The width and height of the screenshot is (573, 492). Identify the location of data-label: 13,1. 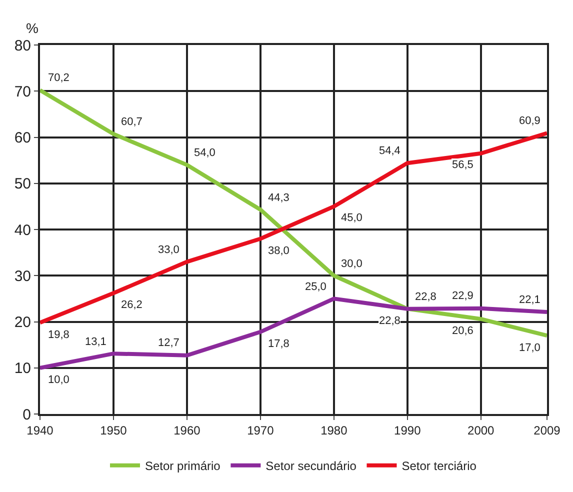
(95, 342).